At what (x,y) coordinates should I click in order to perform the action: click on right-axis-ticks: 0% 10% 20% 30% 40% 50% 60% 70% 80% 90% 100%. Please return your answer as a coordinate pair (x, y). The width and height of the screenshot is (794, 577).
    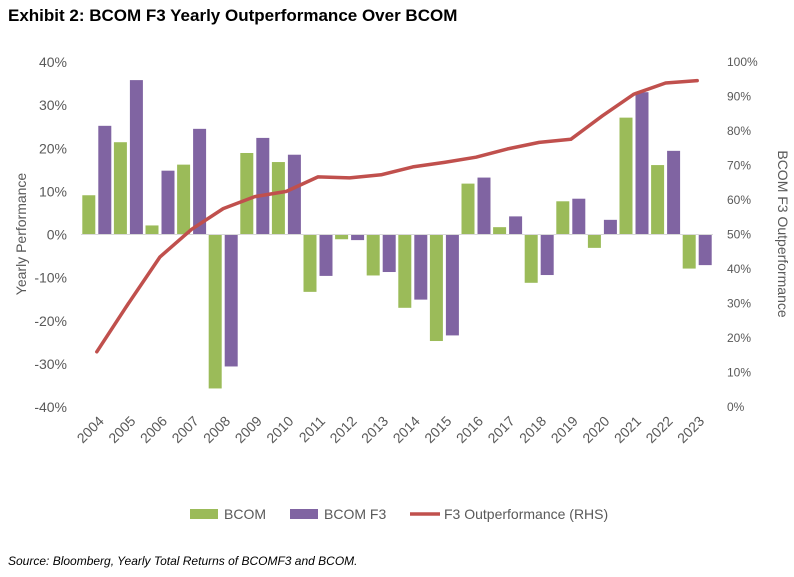
    Looking at the image, I should click on (742, 234).